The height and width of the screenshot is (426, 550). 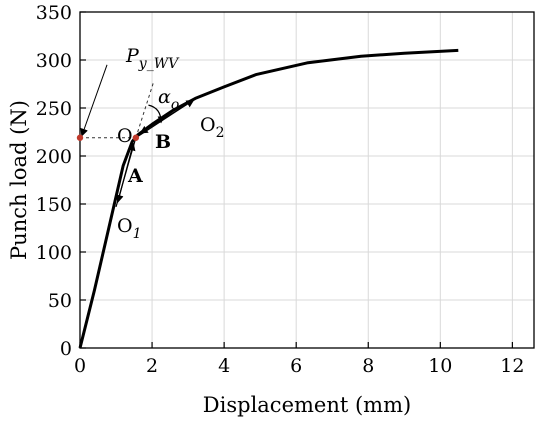 I want to click on arrow-b, so click(x=167, y=116).